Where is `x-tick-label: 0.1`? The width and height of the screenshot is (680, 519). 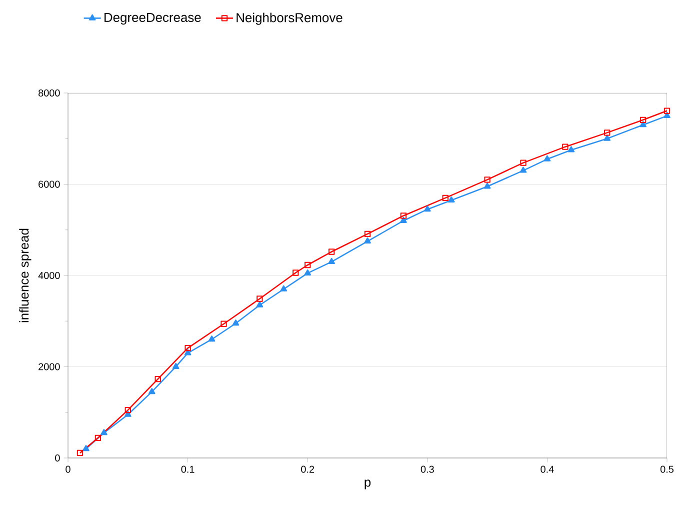
x-tick-label: 0.1 is located at coordinates (187, 469).